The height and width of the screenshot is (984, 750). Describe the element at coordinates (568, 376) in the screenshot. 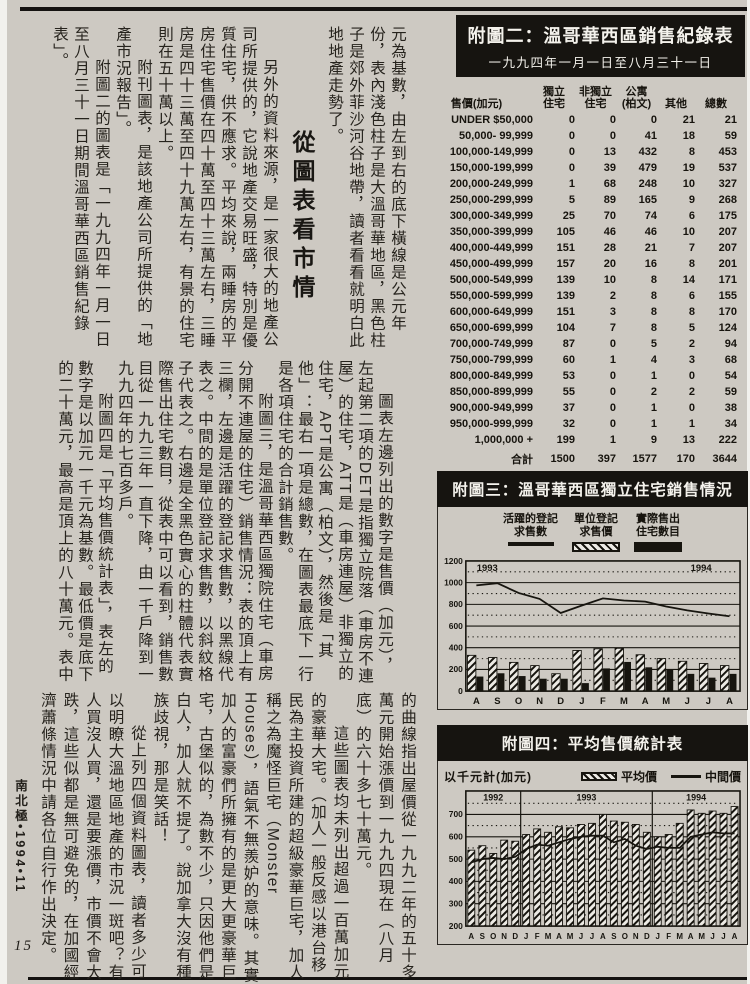

I see `count-cell: 53` at that location.